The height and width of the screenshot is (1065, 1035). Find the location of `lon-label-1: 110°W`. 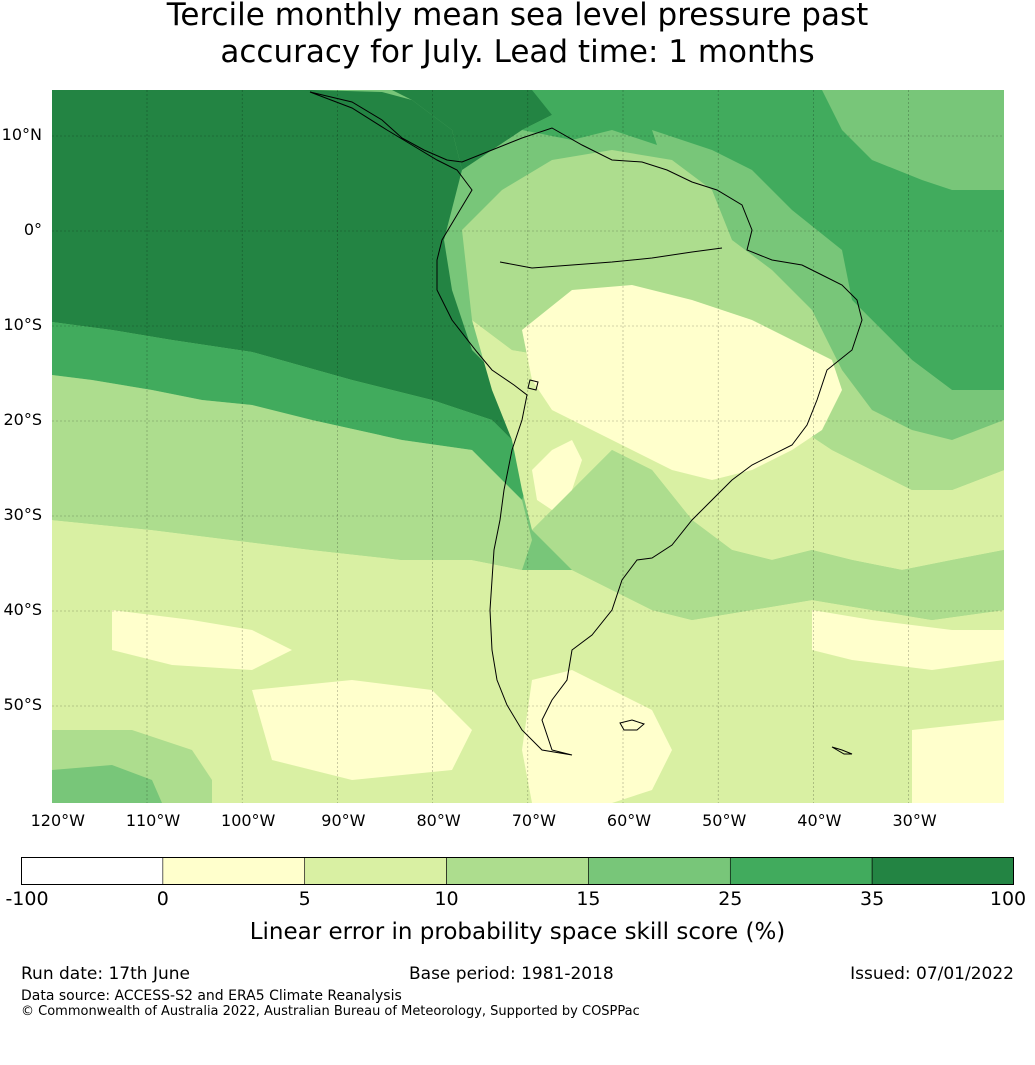

lon-label-1: 110°W is located at coordinates (153, 820).